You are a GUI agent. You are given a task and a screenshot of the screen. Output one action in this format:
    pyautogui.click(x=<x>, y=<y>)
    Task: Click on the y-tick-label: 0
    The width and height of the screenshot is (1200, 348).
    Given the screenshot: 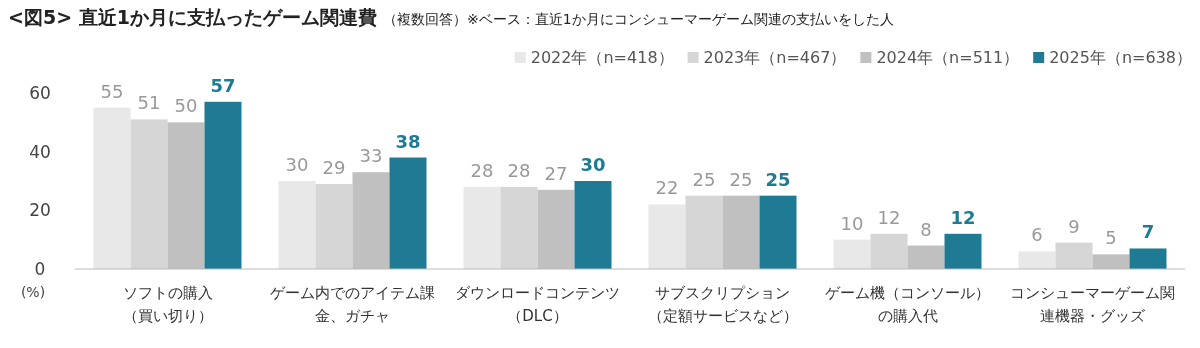 What is the action you would take?
    pyautogui.click(x=40, y=269)
    